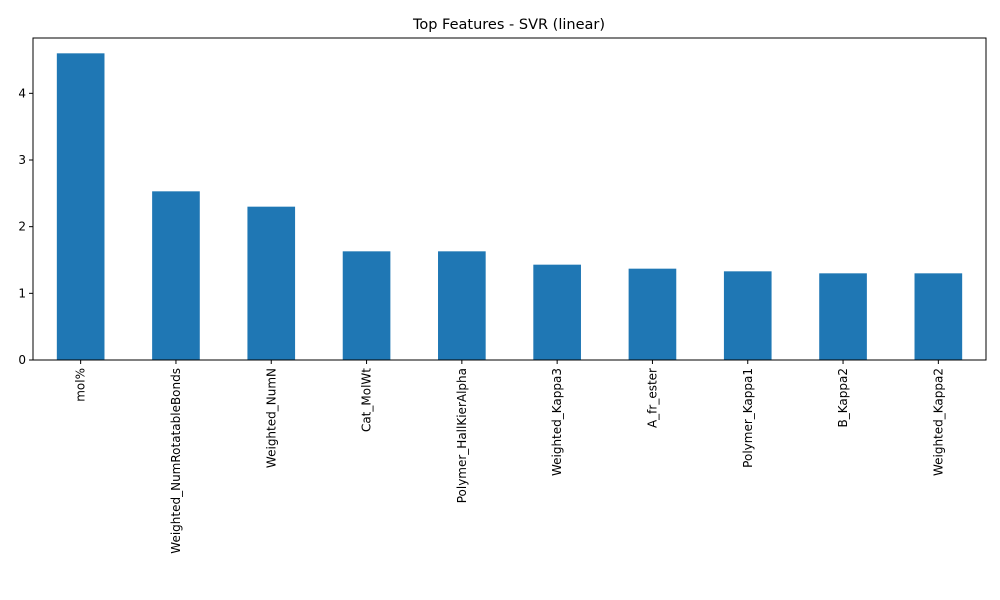  Describe the element at coordinates (22, 227) in the screenshot. I see `y-tick-label: 2` at that location.